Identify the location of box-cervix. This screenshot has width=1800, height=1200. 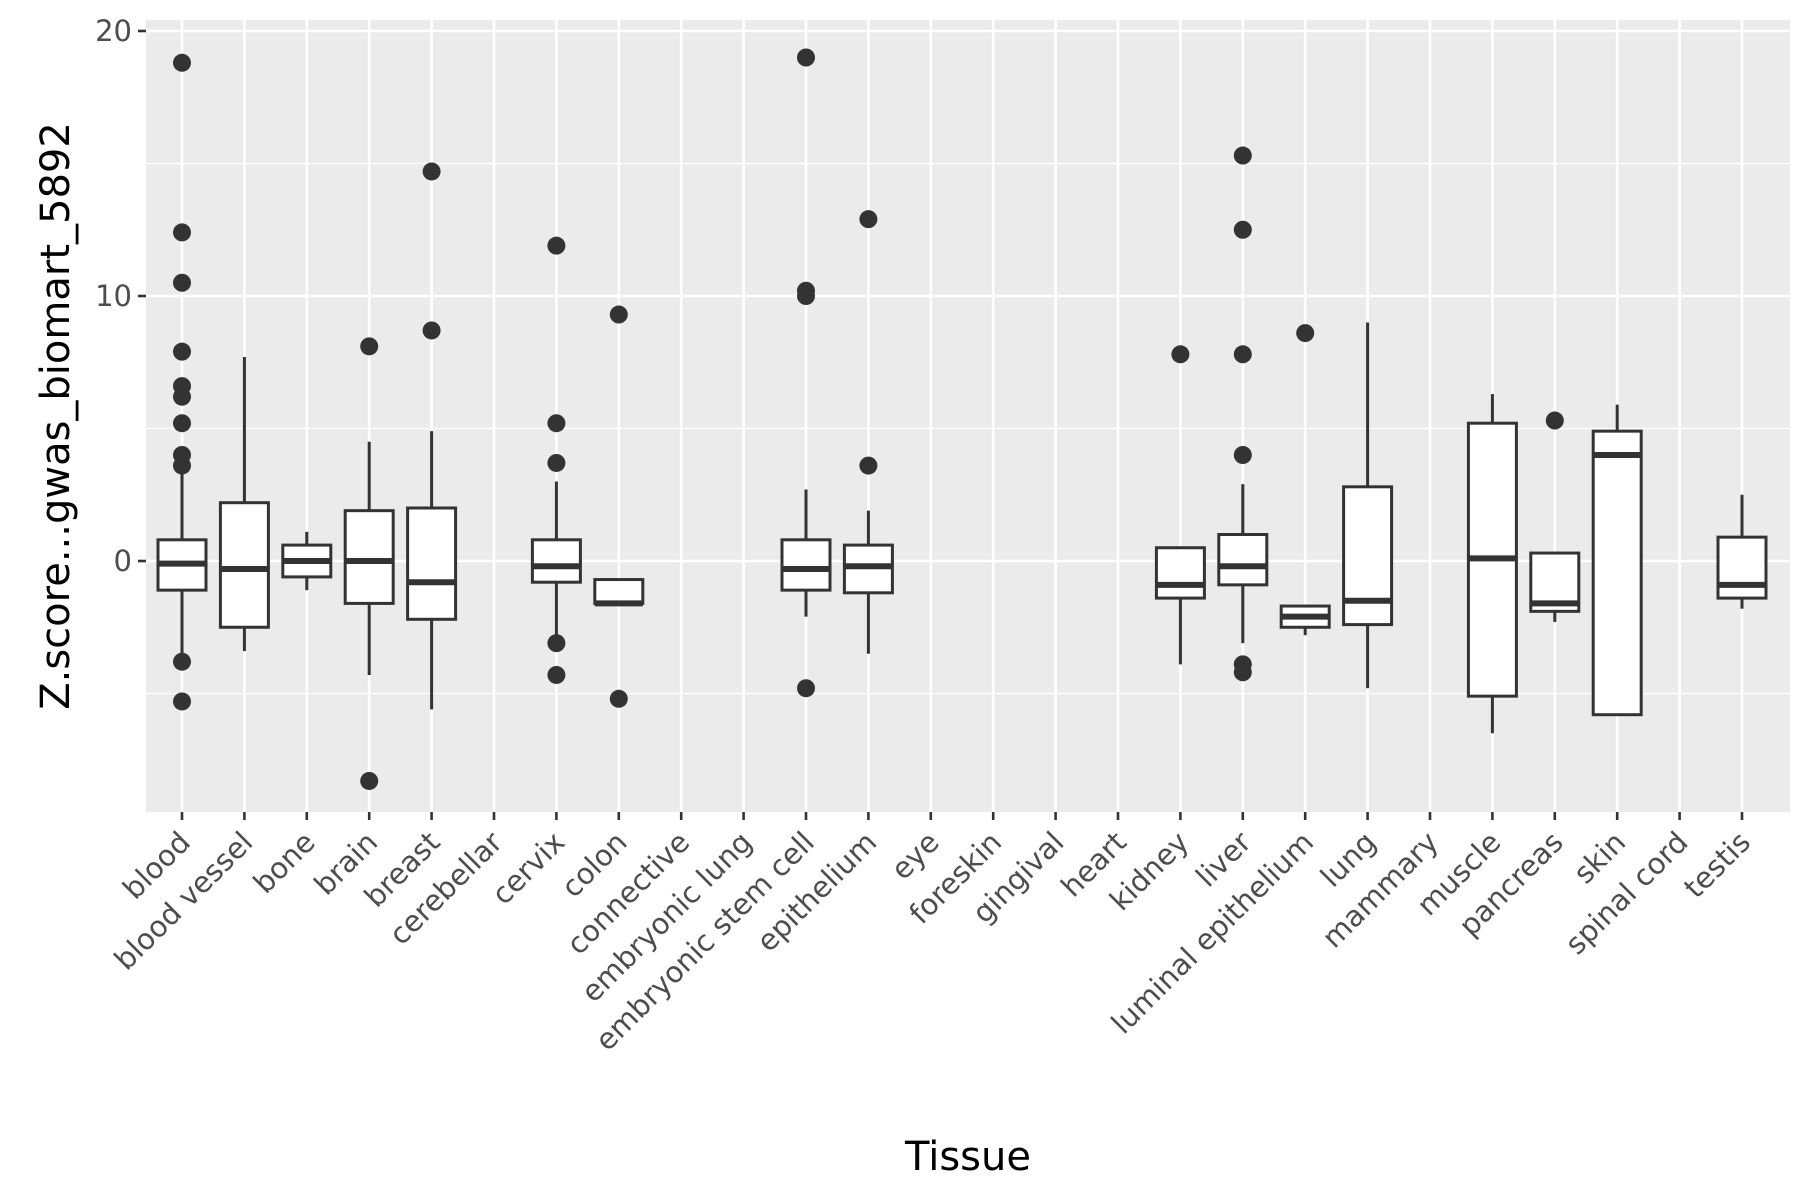
(556, 460).